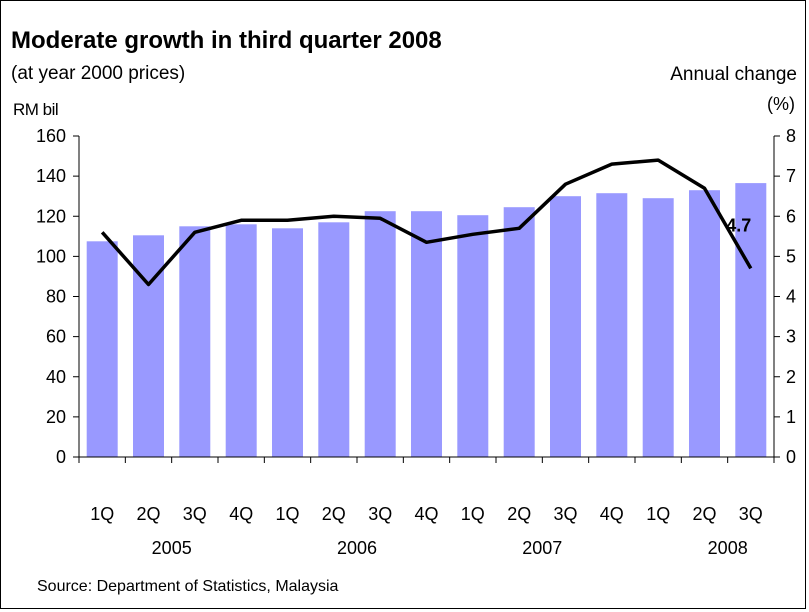 The image size is (809, 612). Describe the element at coordinates (61, 457) in the screenshot. I see `left-tick-label: 0` at that location.